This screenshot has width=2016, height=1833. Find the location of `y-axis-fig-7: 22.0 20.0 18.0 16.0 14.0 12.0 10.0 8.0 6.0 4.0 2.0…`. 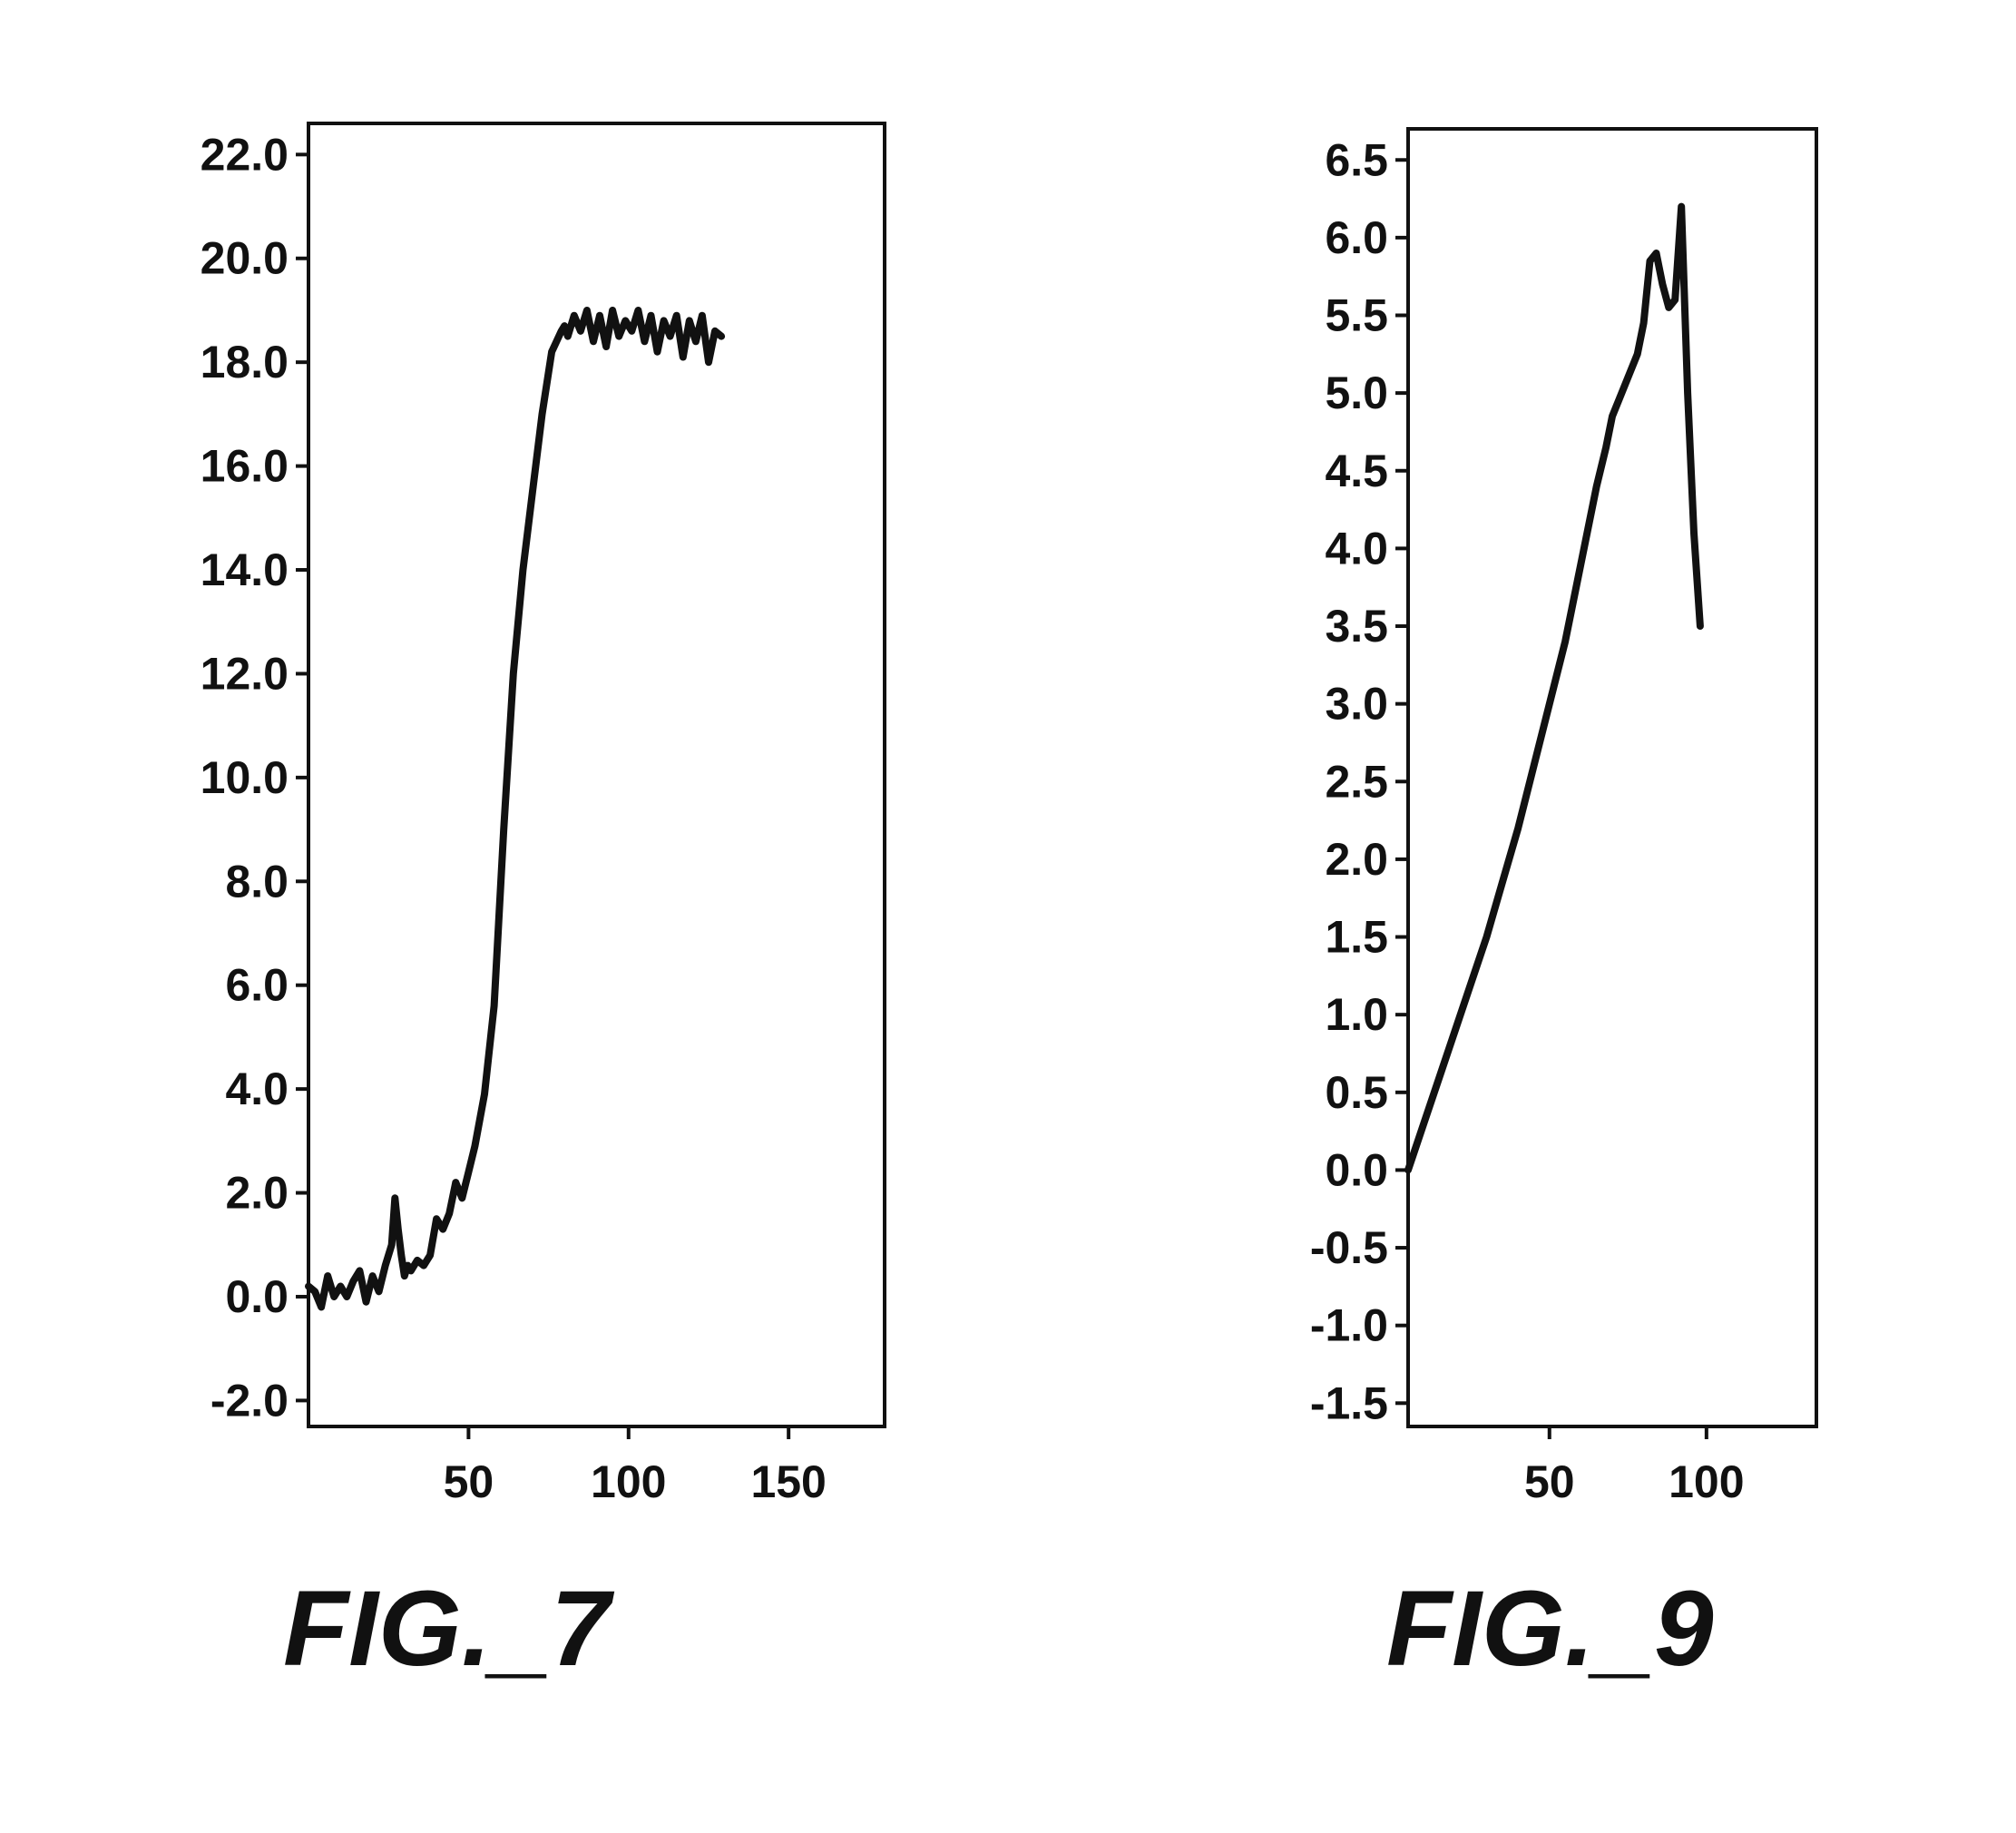

y-axis-fig-7: 22.0 20.0 18.0 16.0 14.0 12.0 10.0 8.0 6.0 4.0 2.0… is located at coordinates (255, 777).